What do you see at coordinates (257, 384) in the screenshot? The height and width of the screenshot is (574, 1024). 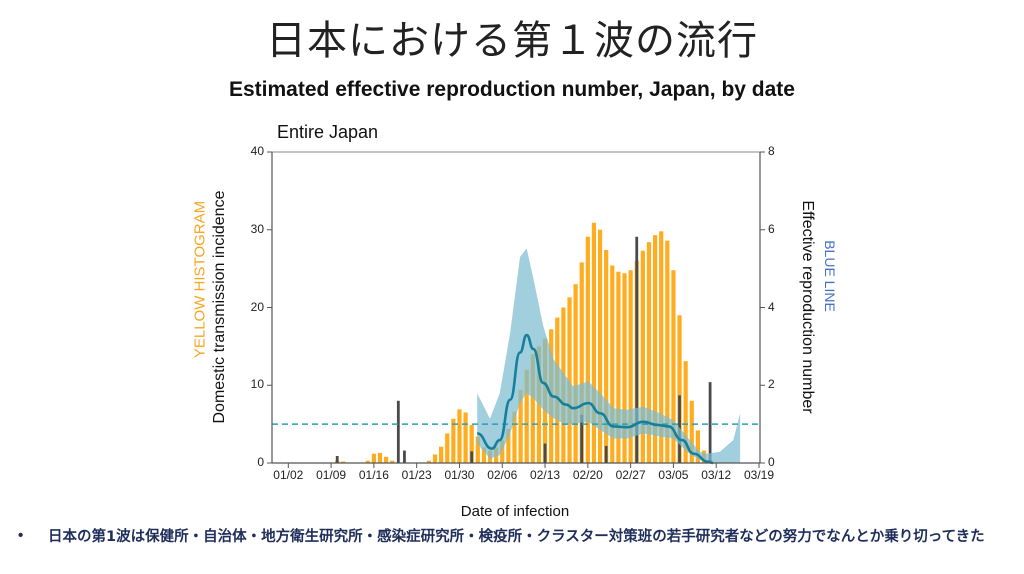 I see `left-y-tick-label: 10` at bounding box center [257, 384].